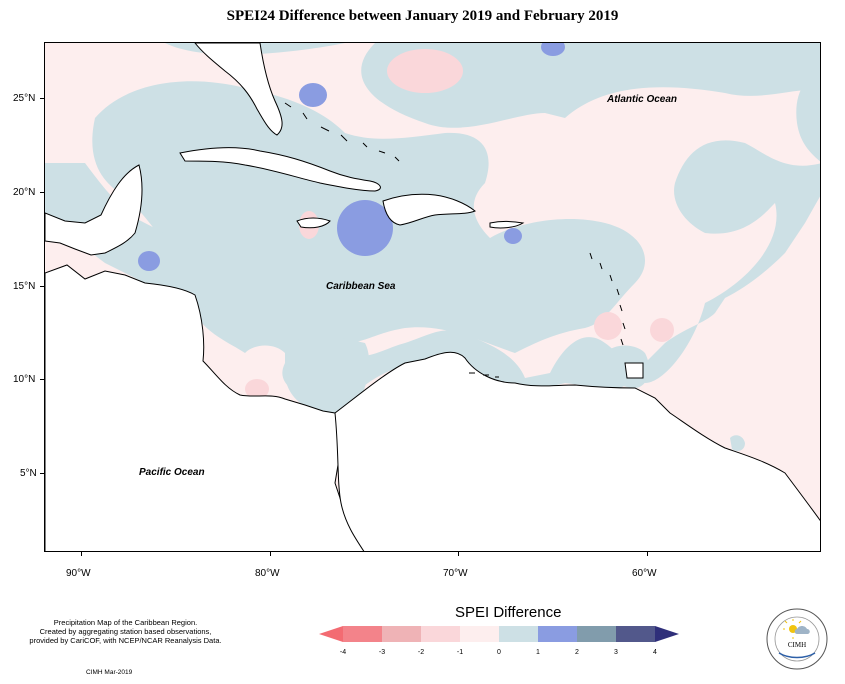  What do you see at coordinates (425, 71) in the screenshot?
I see `spei-blob-north-caribbean` at bounding box center [425, 71].